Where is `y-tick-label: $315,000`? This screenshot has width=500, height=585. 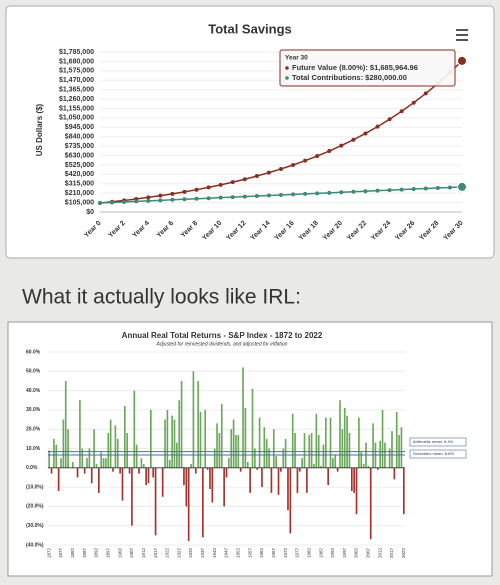 y-tick-label: $315,000 is located at coordinates (79, 184).